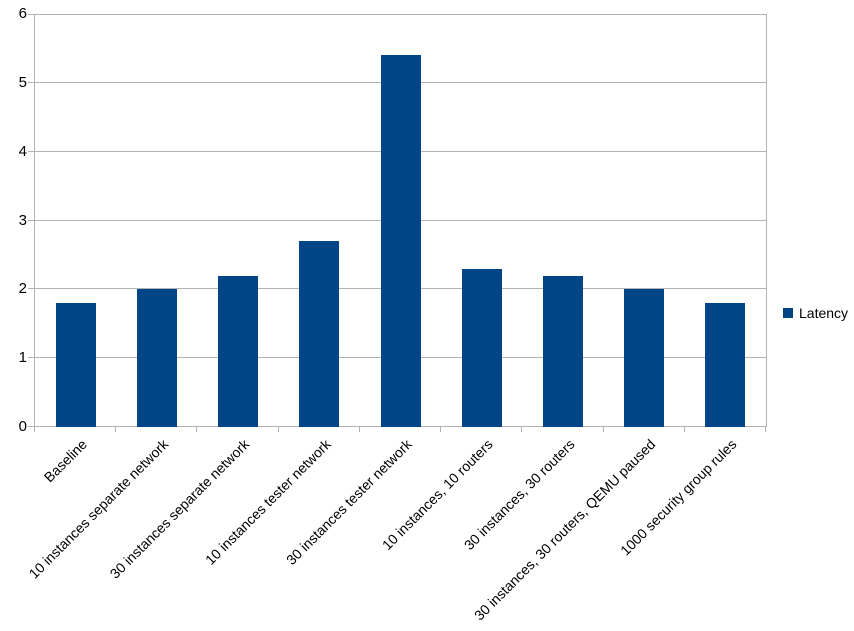  Describe the element at coordinates (98, 509) in the screenshot. I see `x-axis-label-1: 10 instances separate network` at that location.